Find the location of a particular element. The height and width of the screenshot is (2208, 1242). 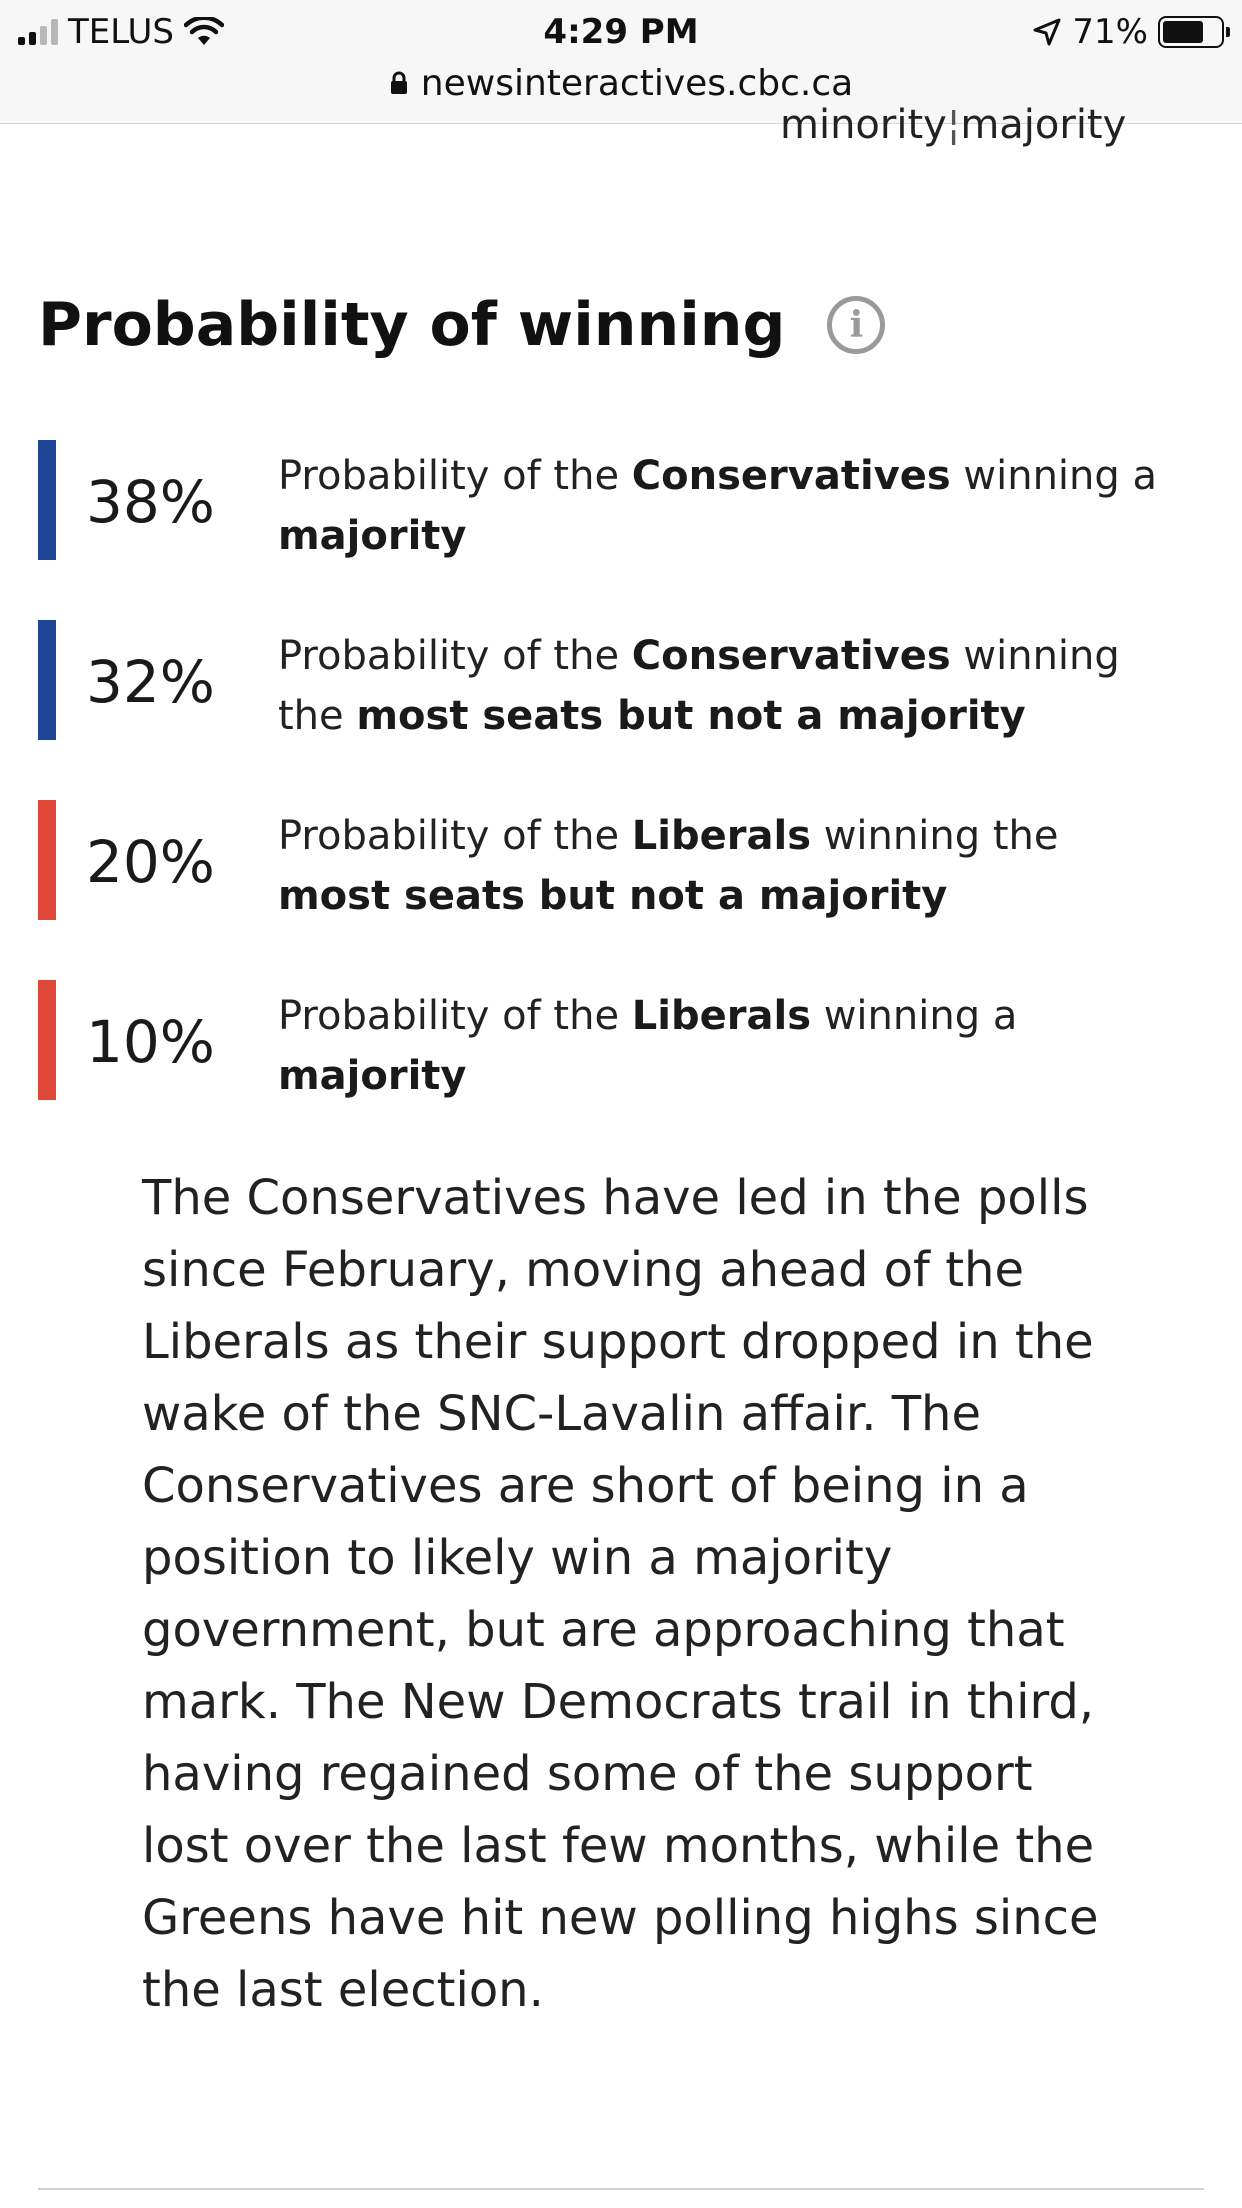

divider is located at coordinates (621, 2189).